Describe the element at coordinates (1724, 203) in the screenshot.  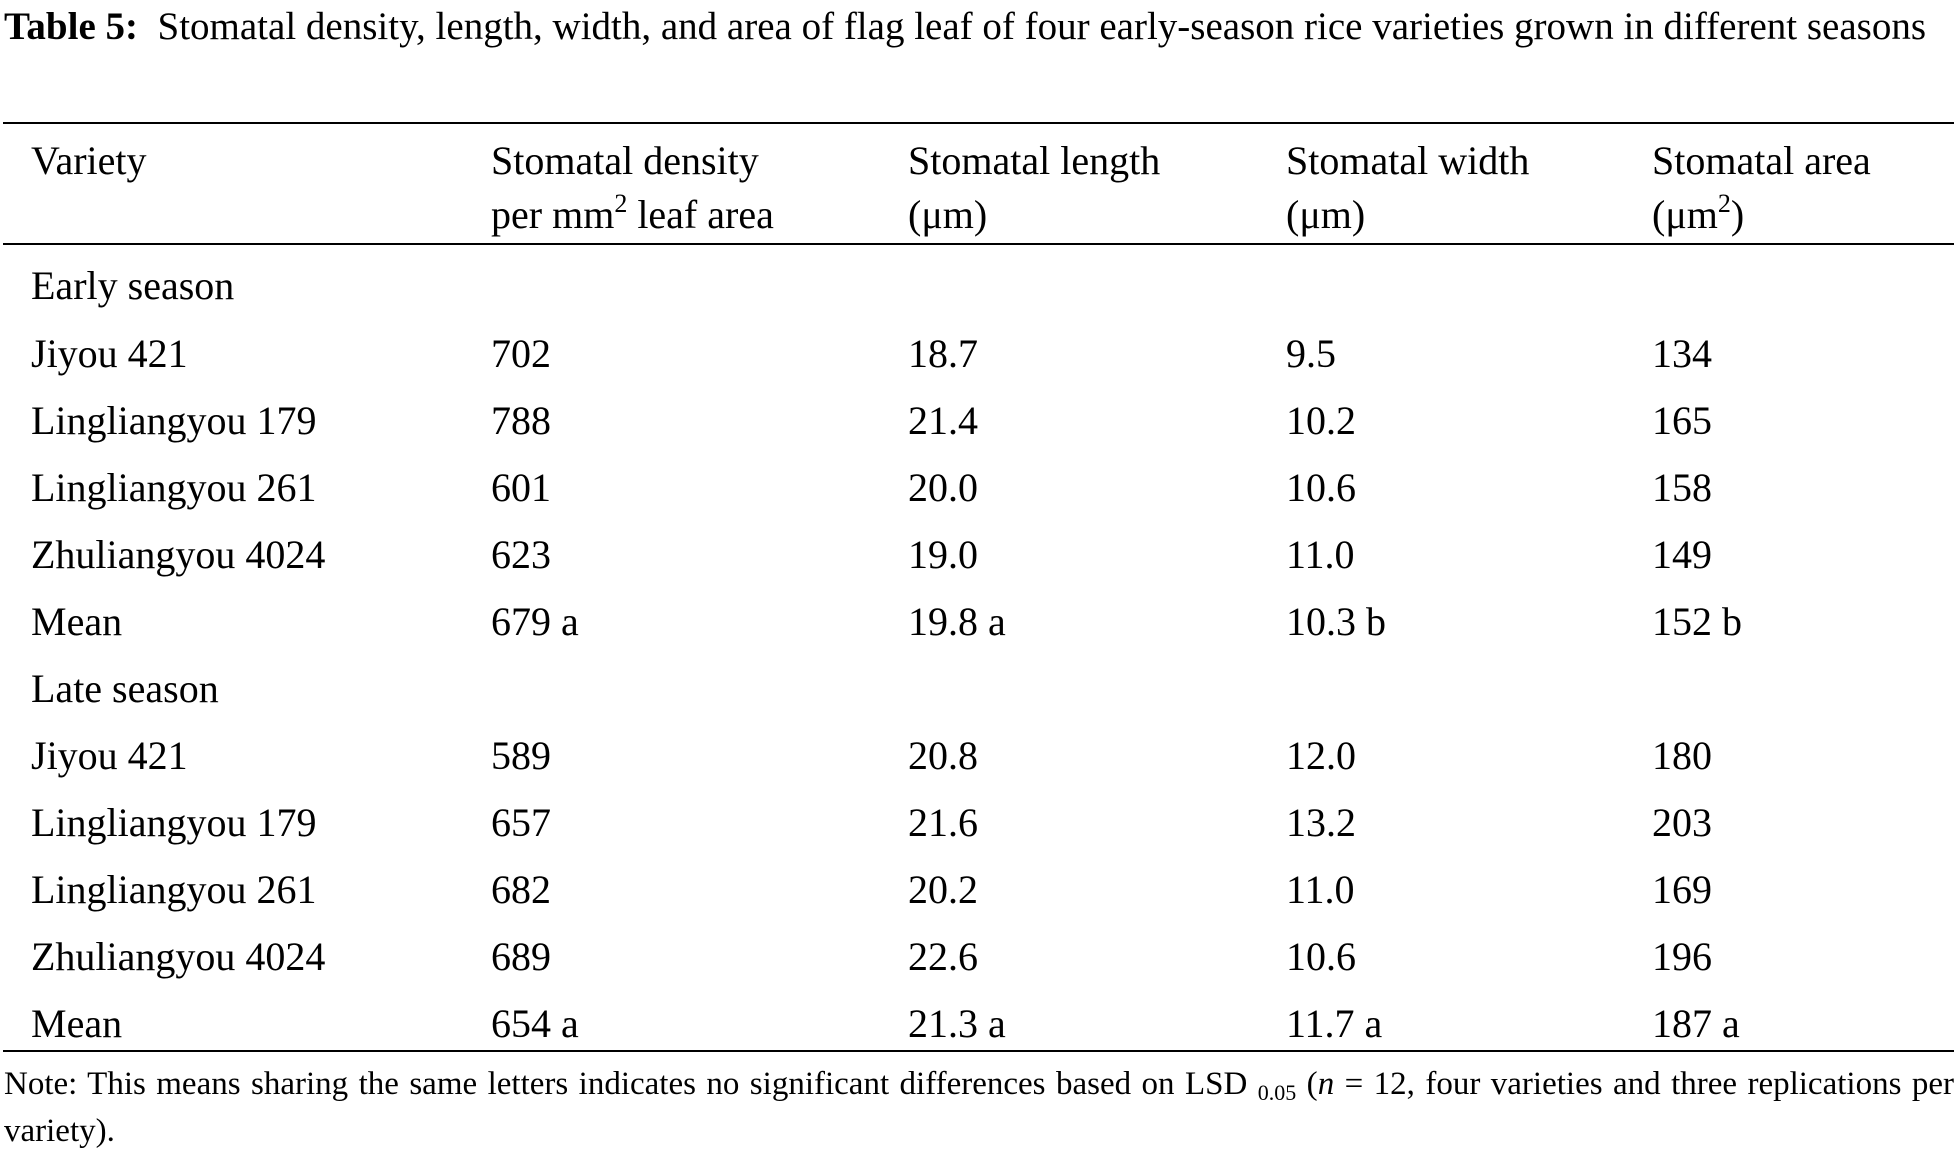
I see `header-area-sup: 2` at that location.